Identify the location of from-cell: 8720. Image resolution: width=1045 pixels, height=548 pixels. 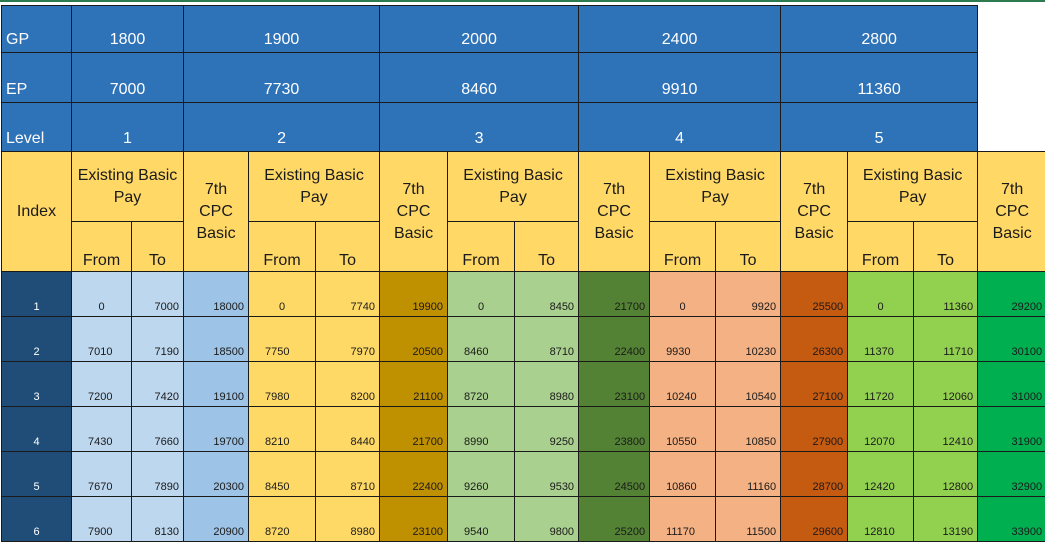
(282, 519).